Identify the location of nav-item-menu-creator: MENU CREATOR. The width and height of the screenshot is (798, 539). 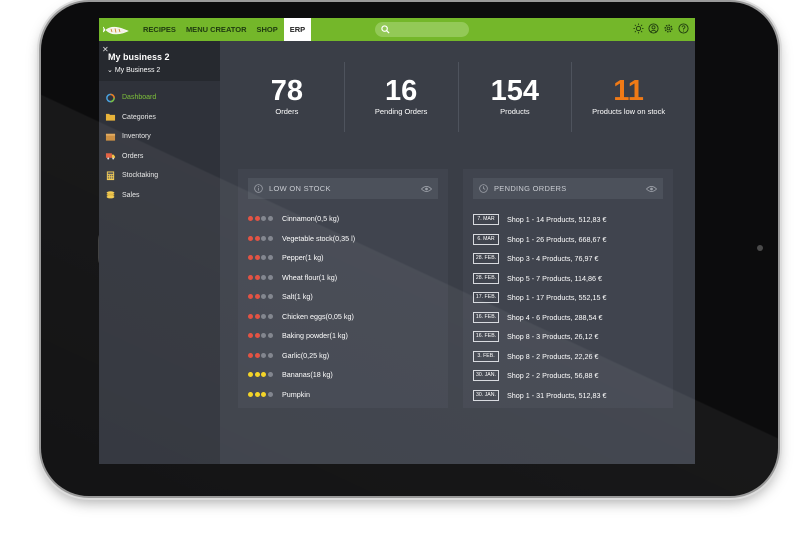
(216, 29).